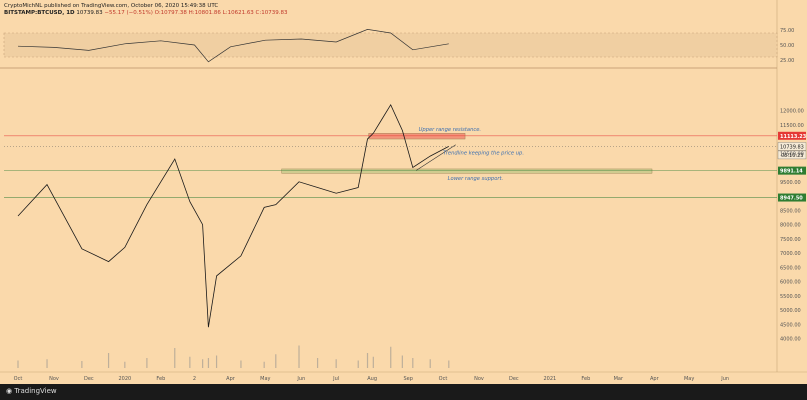  What do you see at coordinates (790, 211) in the screenshot?
I see `price-tick-label: 8500.00` at bounding box center [790, 211].